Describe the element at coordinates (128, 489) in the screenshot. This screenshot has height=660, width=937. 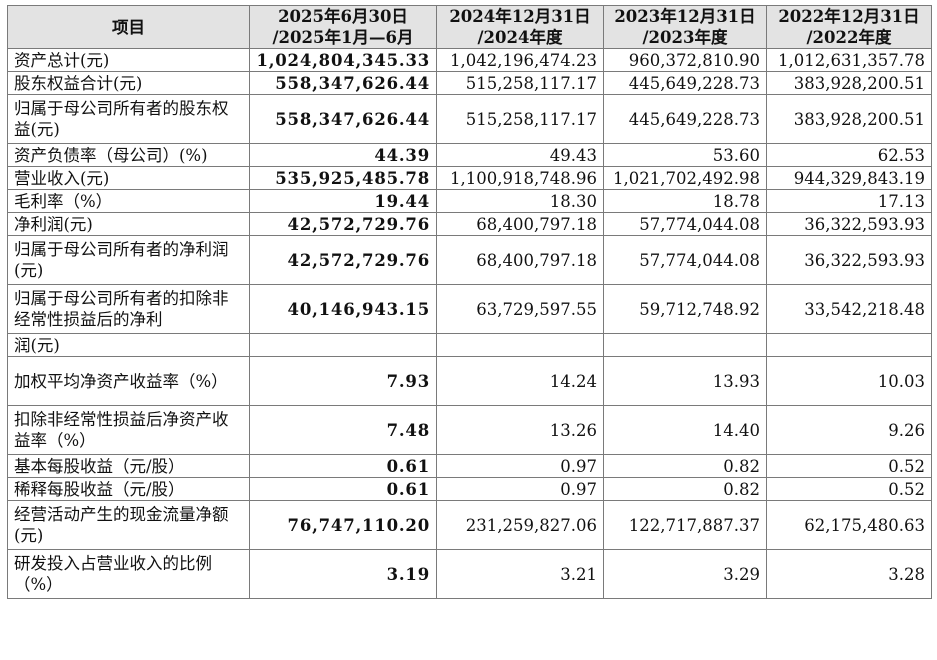
I see `row-label: 稀释每股收益（元/股）` at that location.